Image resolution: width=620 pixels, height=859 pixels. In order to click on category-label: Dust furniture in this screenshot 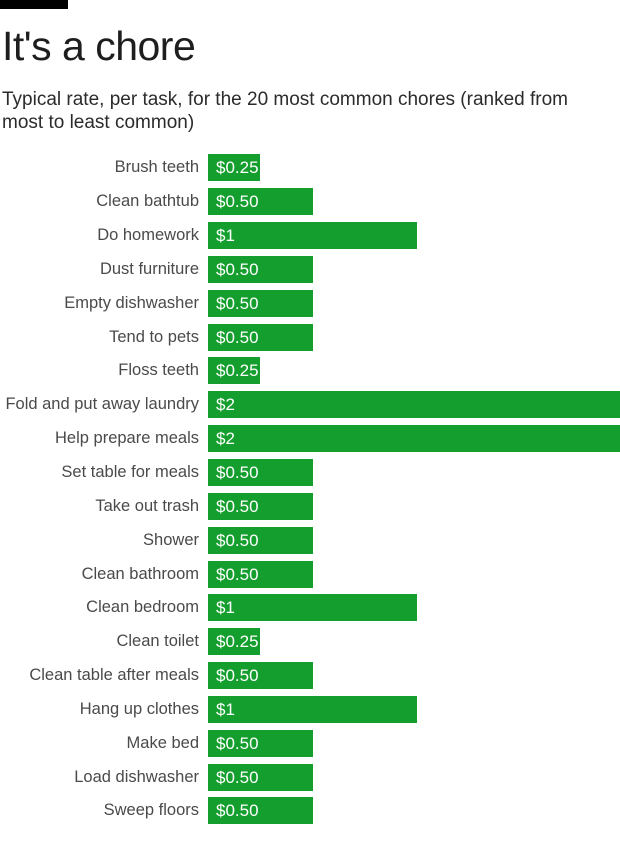, I will do `click(149, 268)`.